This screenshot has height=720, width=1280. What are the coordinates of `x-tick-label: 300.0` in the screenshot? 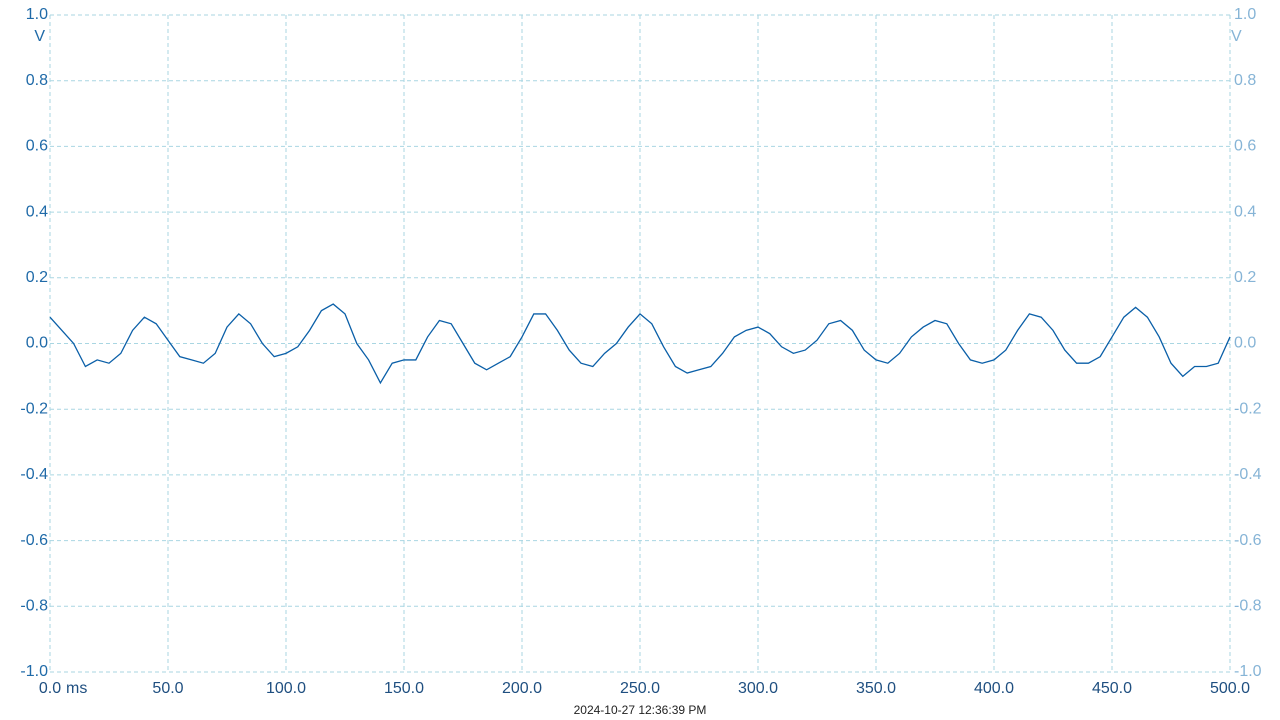 It's located at (758, 688).